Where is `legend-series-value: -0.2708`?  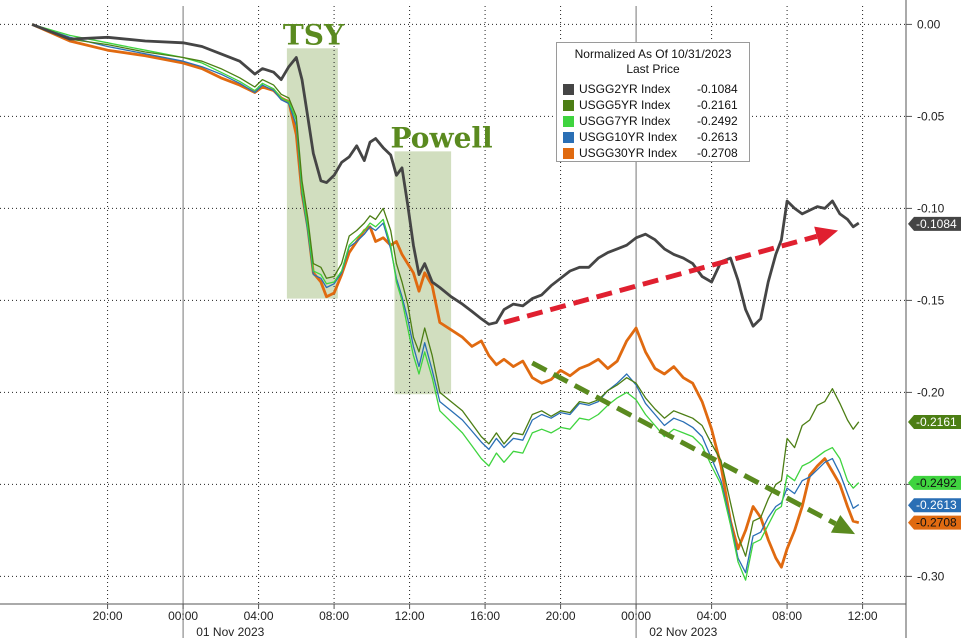 legend-series-value: -0.2708 is located at coordinates (717, 153).